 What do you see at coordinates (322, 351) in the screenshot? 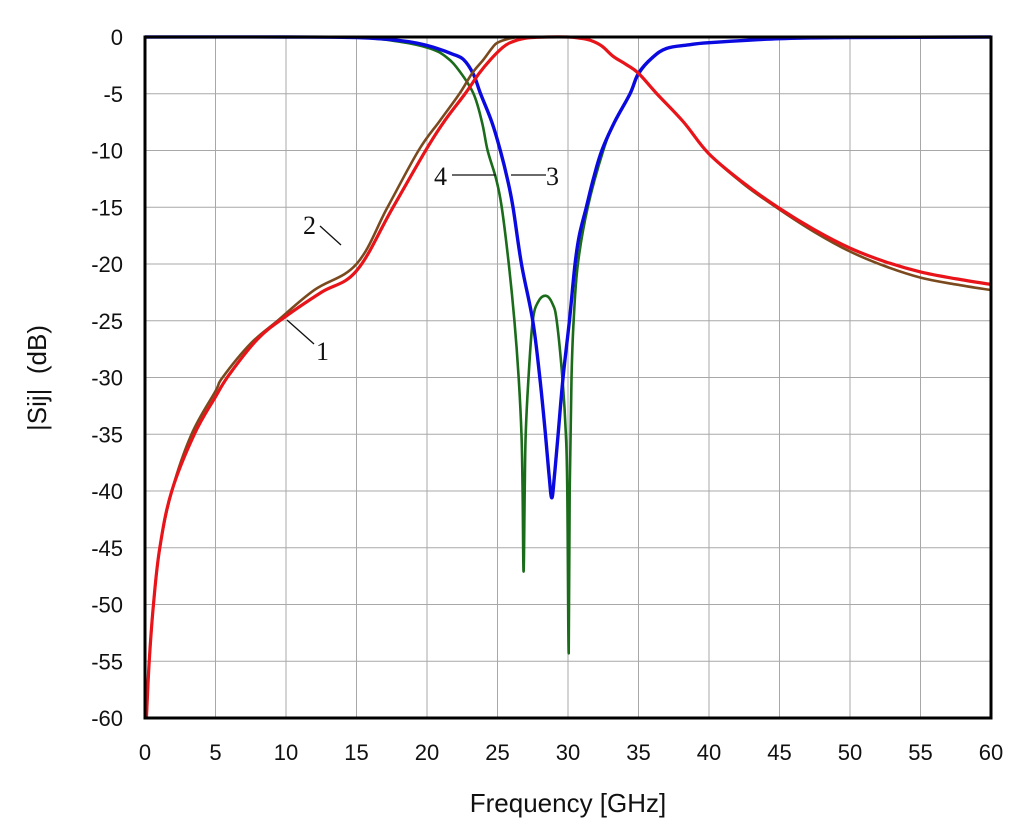
I see `curve-label-1: 1` at bounding box center [322, 351].